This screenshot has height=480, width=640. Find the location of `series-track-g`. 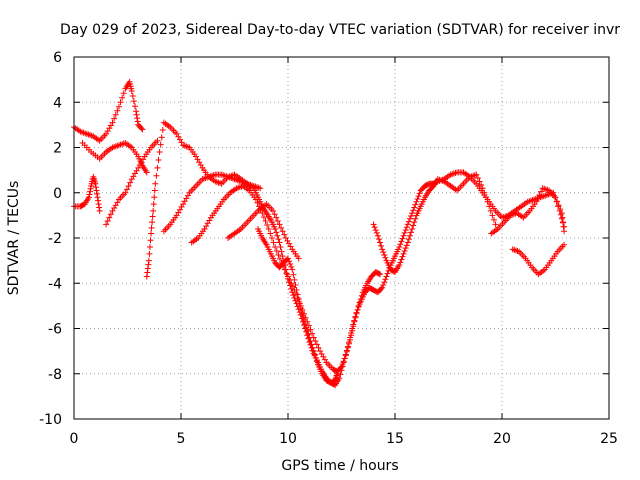

series-track-g is located at coordinates (286, 278).